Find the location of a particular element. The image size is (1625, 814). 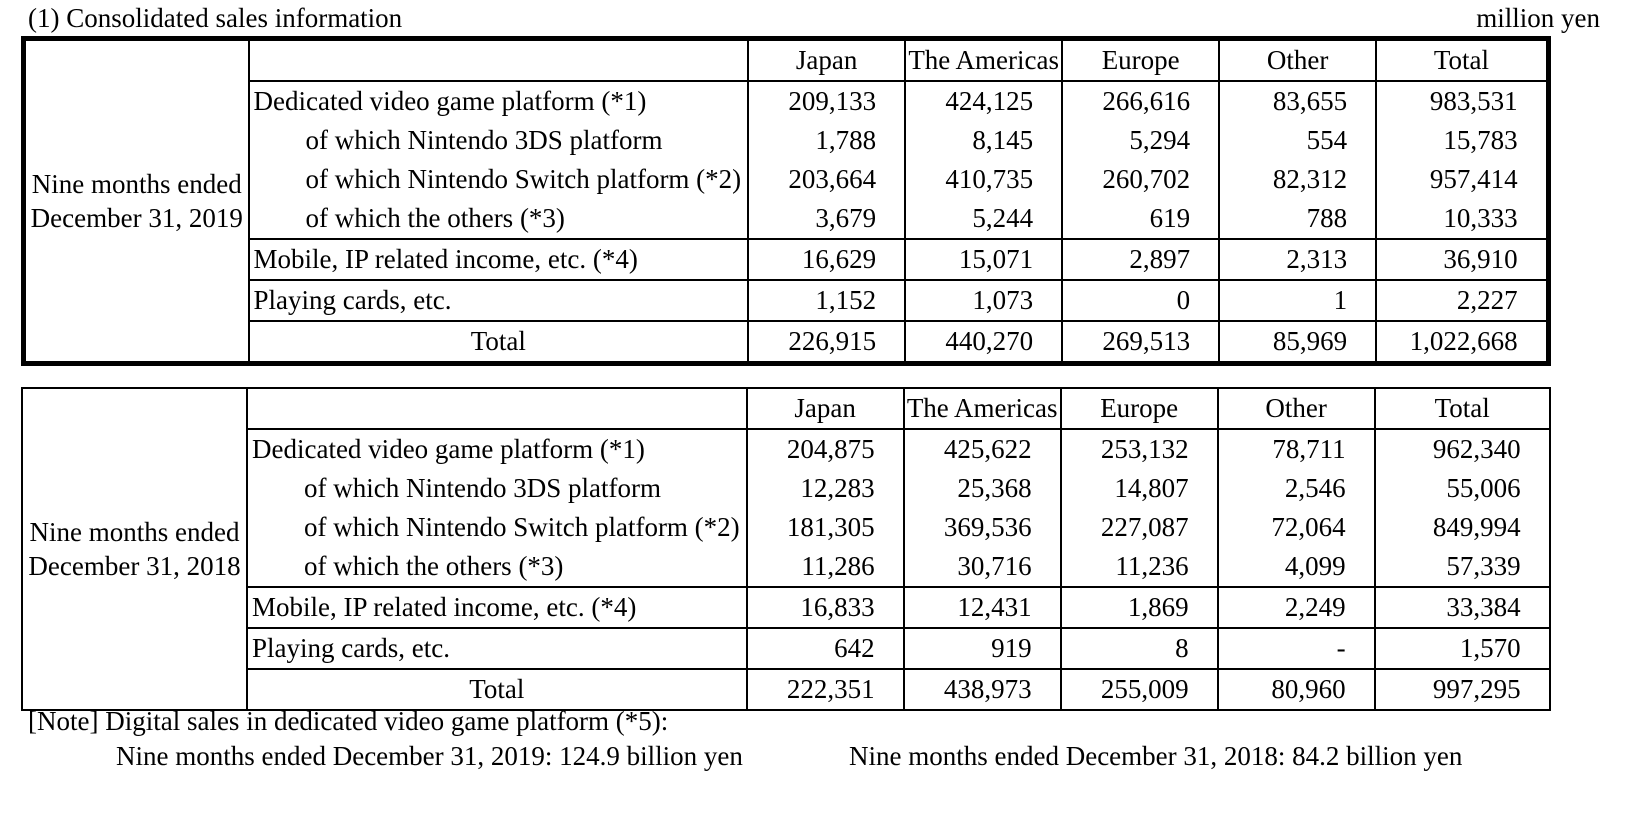

cell-americas: 25,368 is located at coordinates (982, 488).